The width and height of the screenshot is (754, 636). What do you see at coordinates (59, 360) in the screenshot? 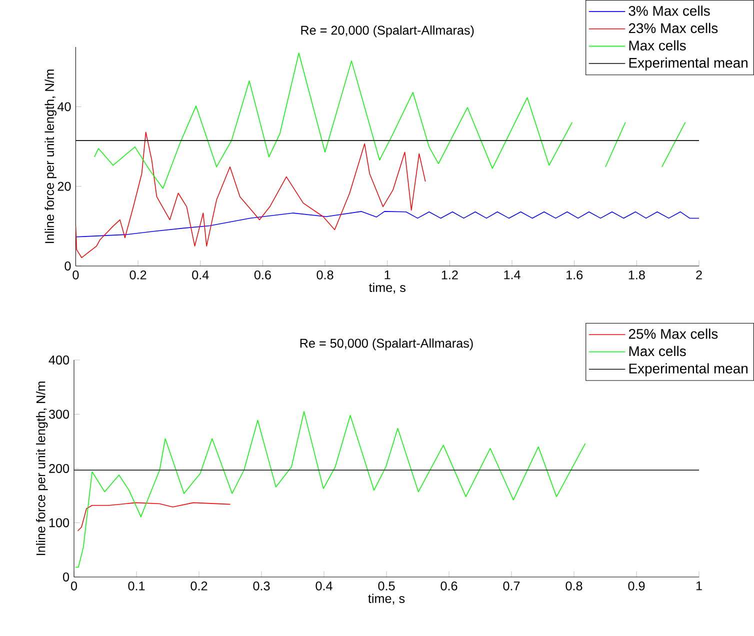
I see `y-tick-label: 400` at bounding box center [59, 360].